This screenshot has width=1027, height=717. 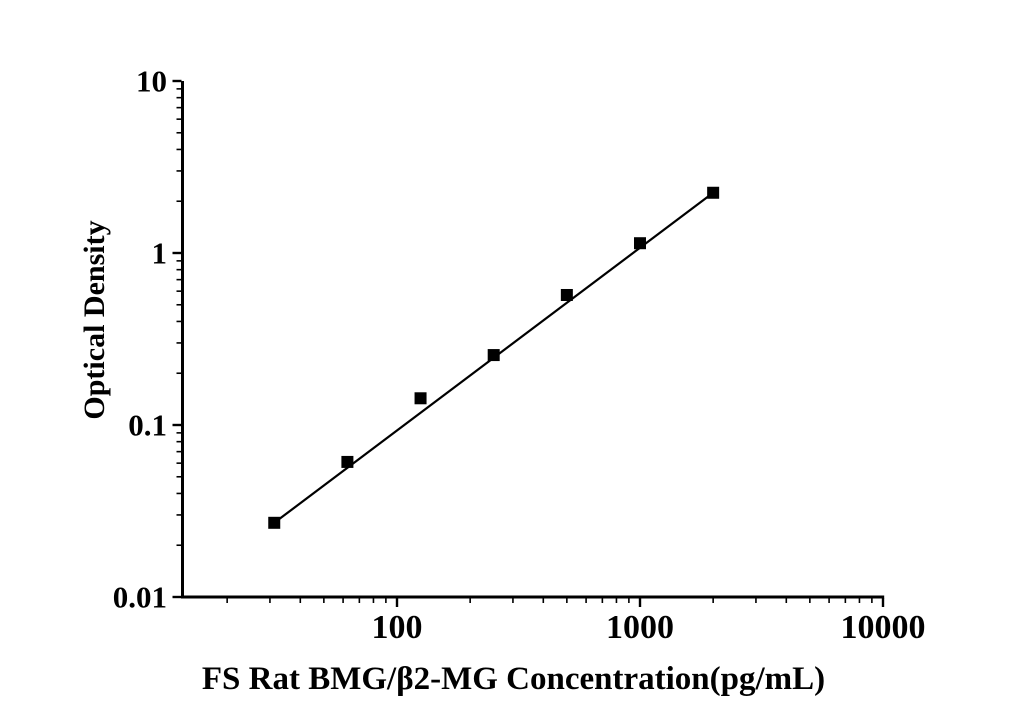 What do you see at coordinates (151, 81) in the screenshot?
I see `y-tick-label: 10` at bounding box center [151, 81].